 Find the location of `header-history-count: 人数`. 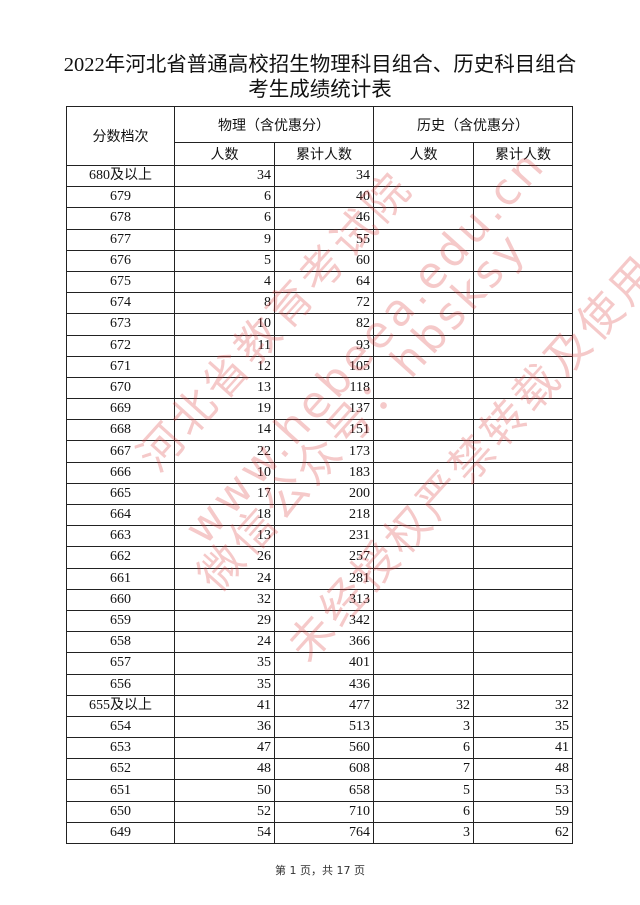

header-history-count: 人数 is located at coordinates (423, 154).